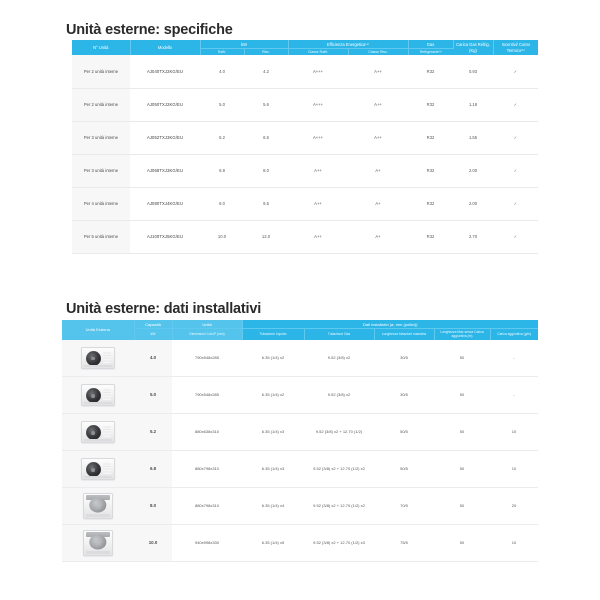  What do you see at coordinates (266, 138) in the screenshot?
I see `cell-kw-heat: 6.5` at bounding box center [266, 138].